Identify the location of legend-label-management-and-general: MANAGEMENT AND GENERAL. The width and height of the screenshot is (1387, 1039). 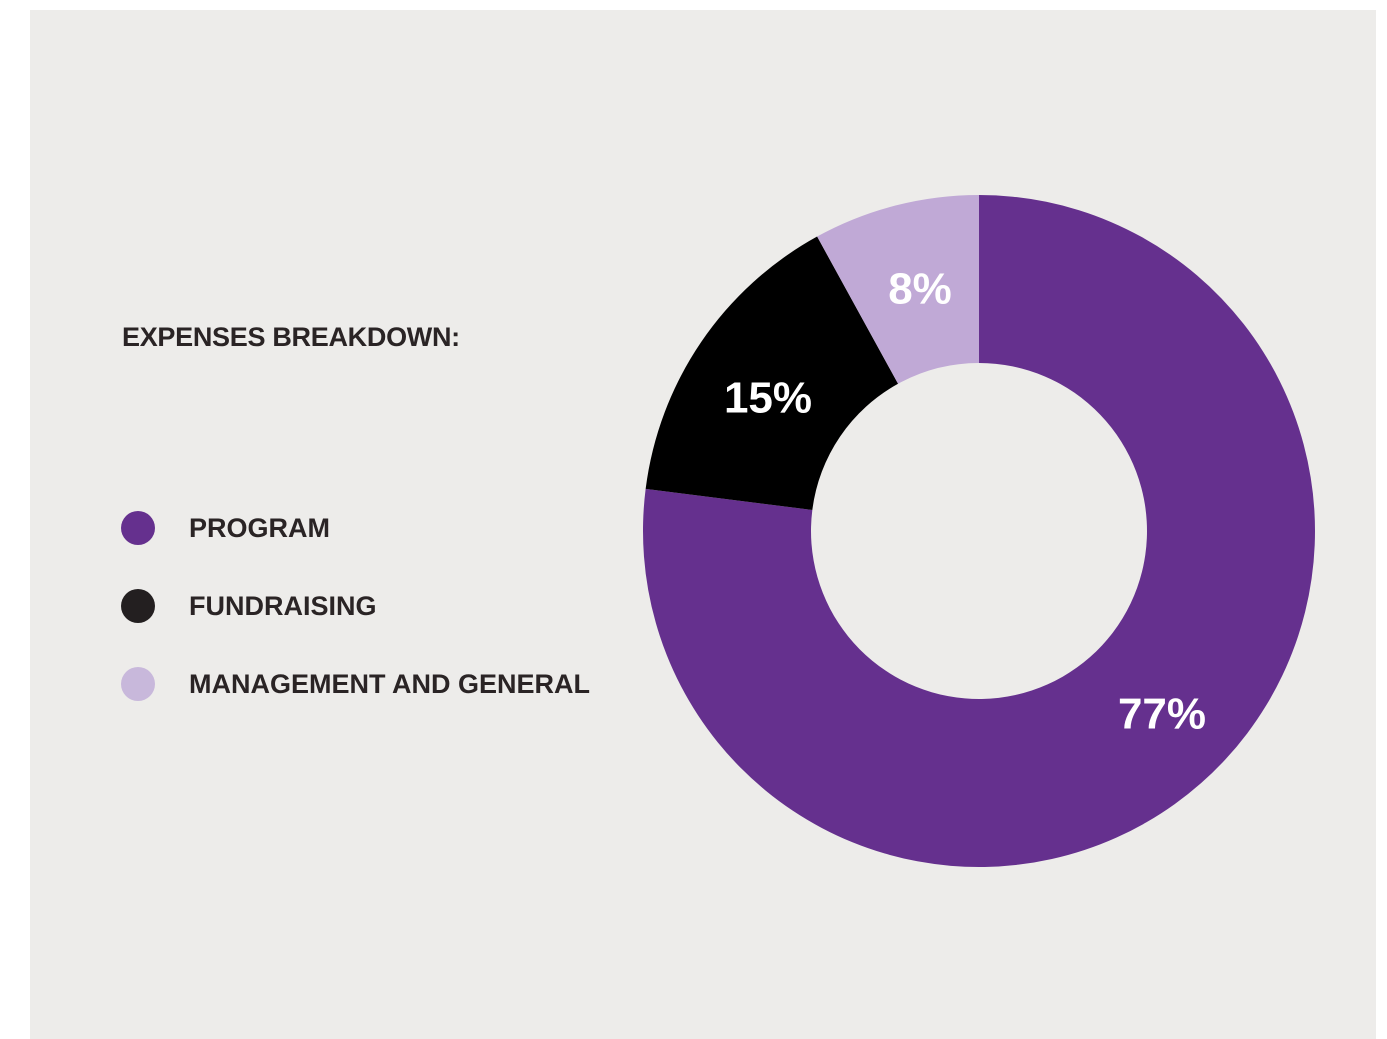
(389, 683).